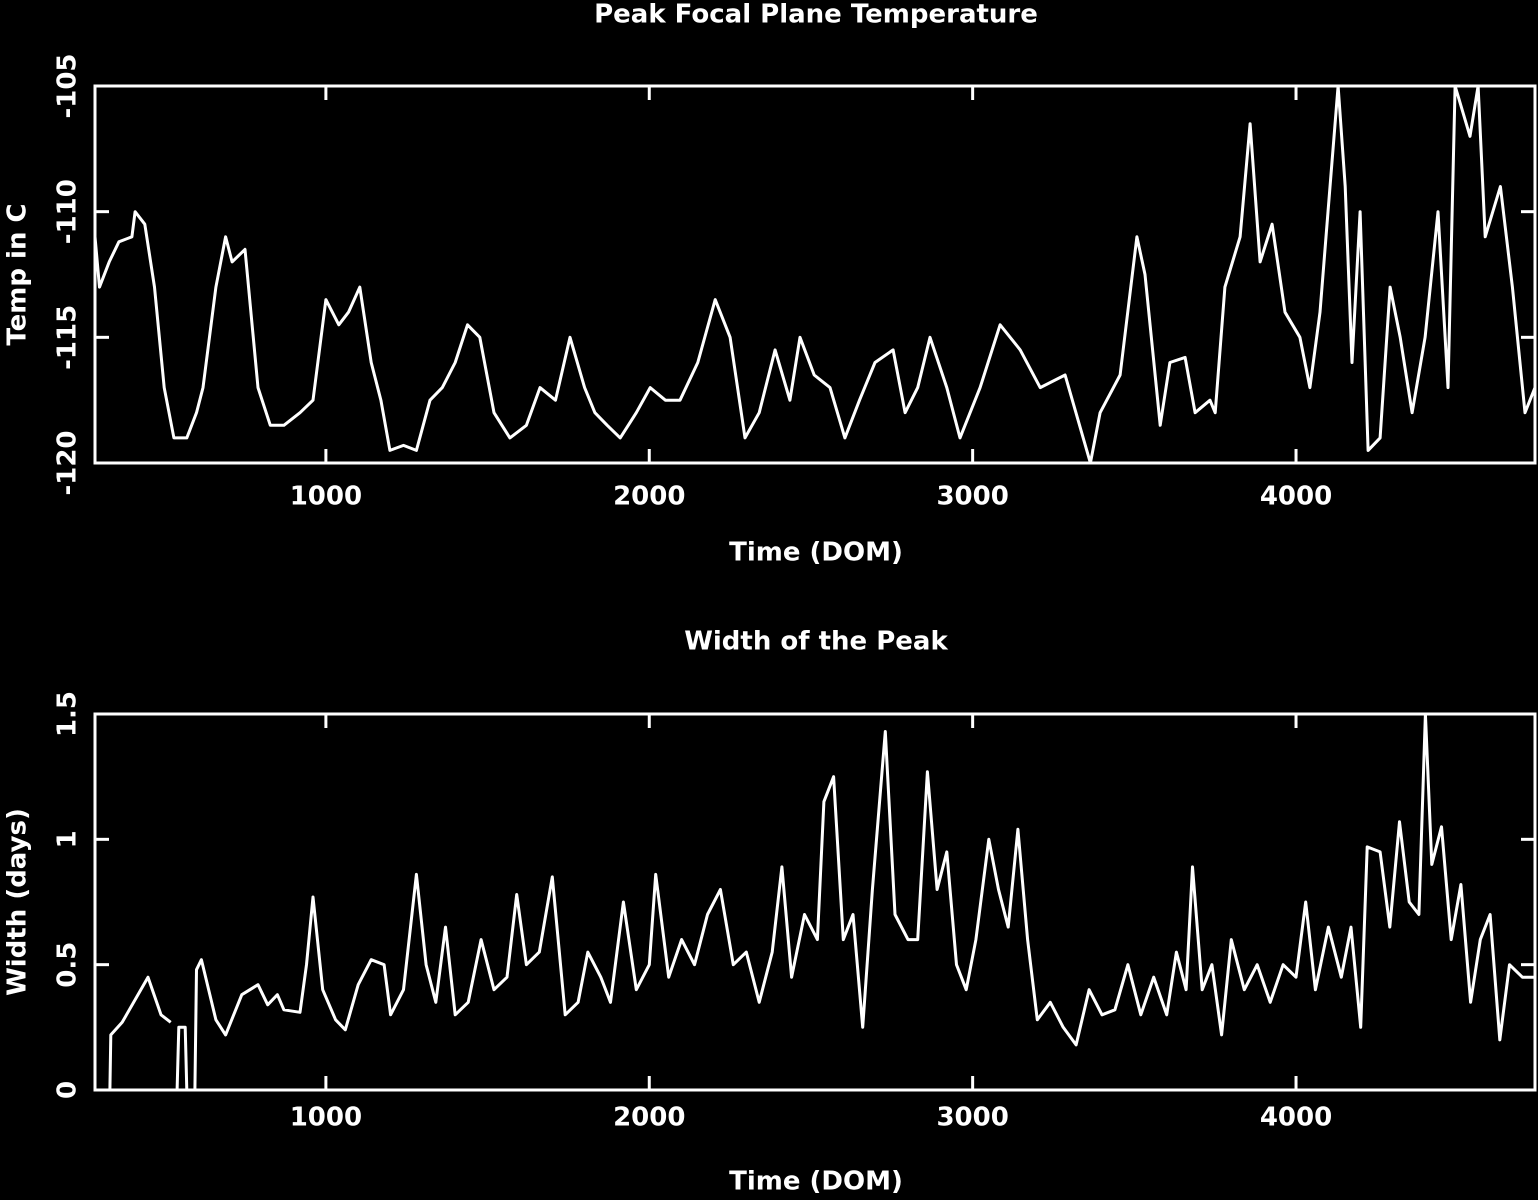  What do you see at coordinates (68, 839) in the screenshot?
I see `y-tick-label: 1` at bounding box center [68, 839].